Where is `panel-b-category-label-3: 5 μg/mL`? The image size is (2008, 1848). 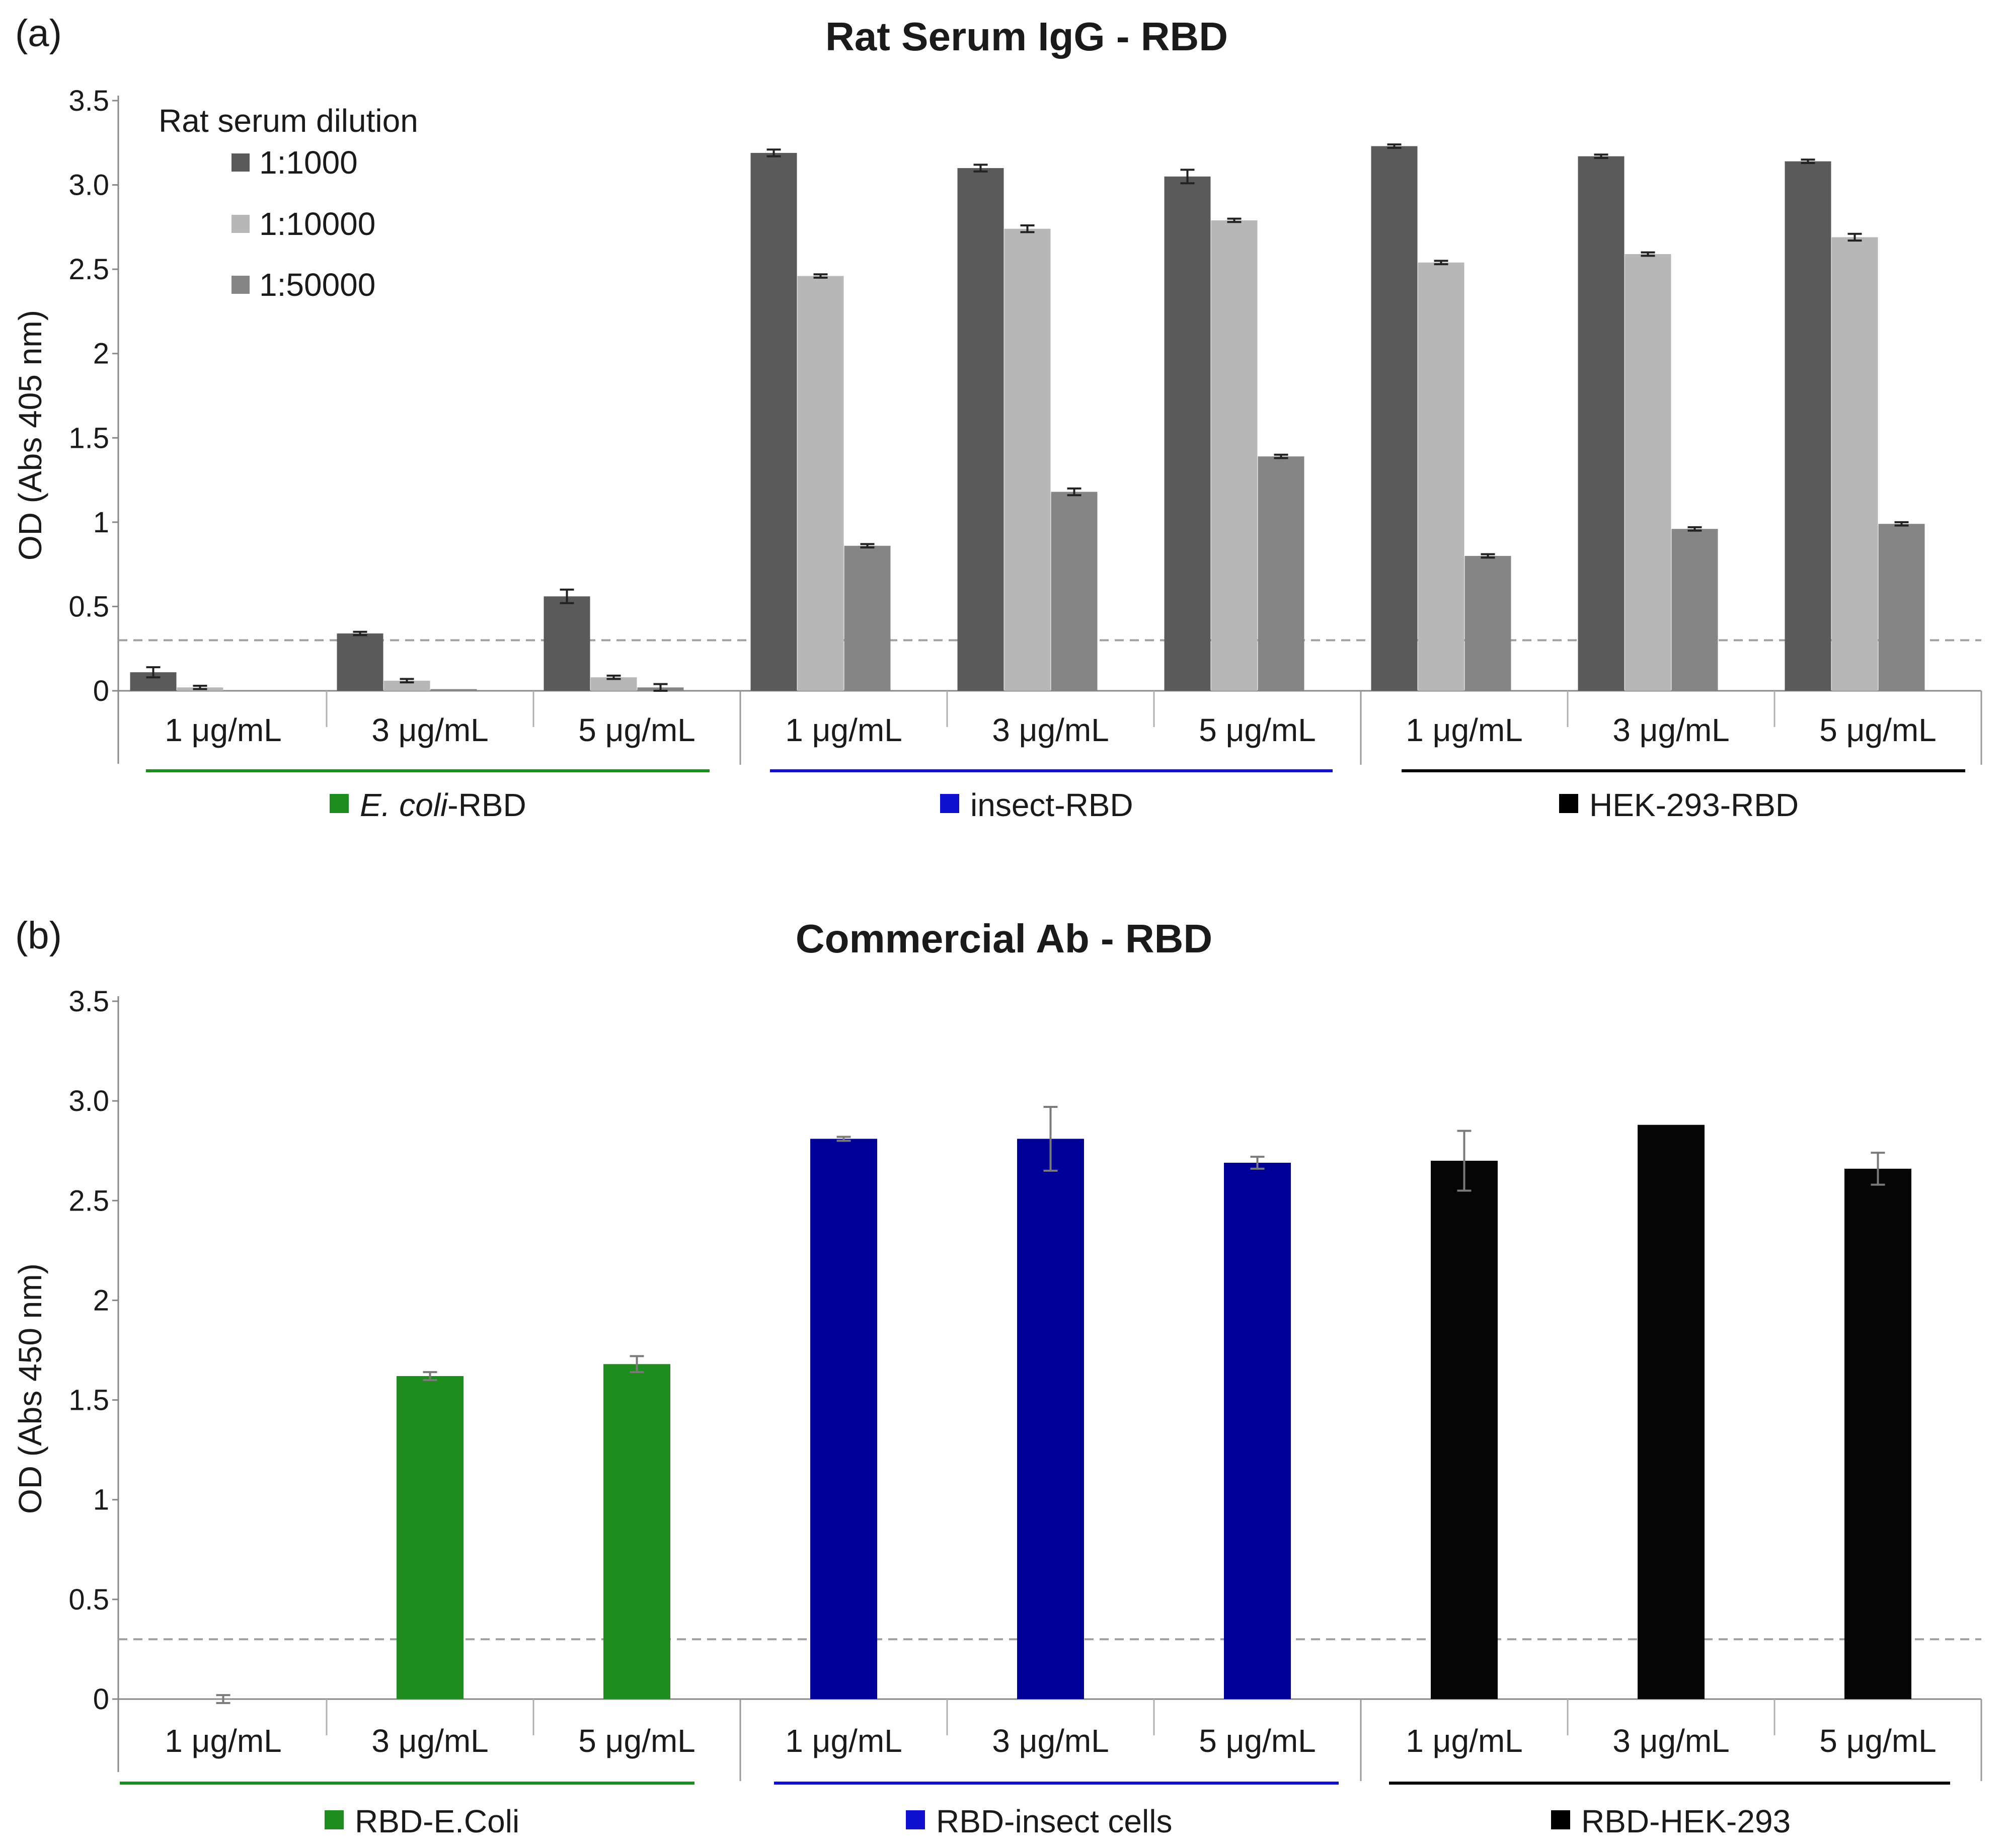
panel-b-category-label-3: 5 μg/mL is located at coordinates (637, 1741).